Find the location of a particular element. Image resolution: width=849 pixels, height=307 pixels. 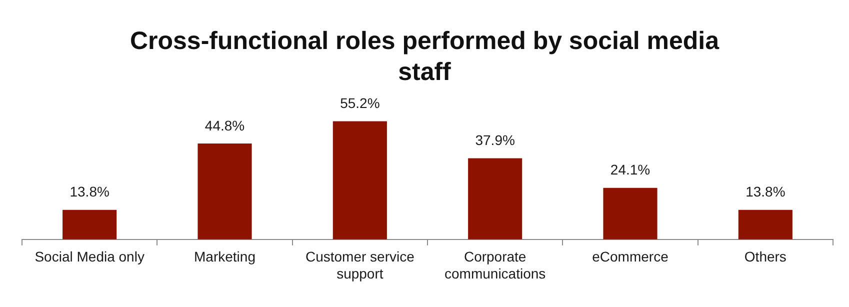

x-tick-label: Social Media only is located at coordinates (89, 256).